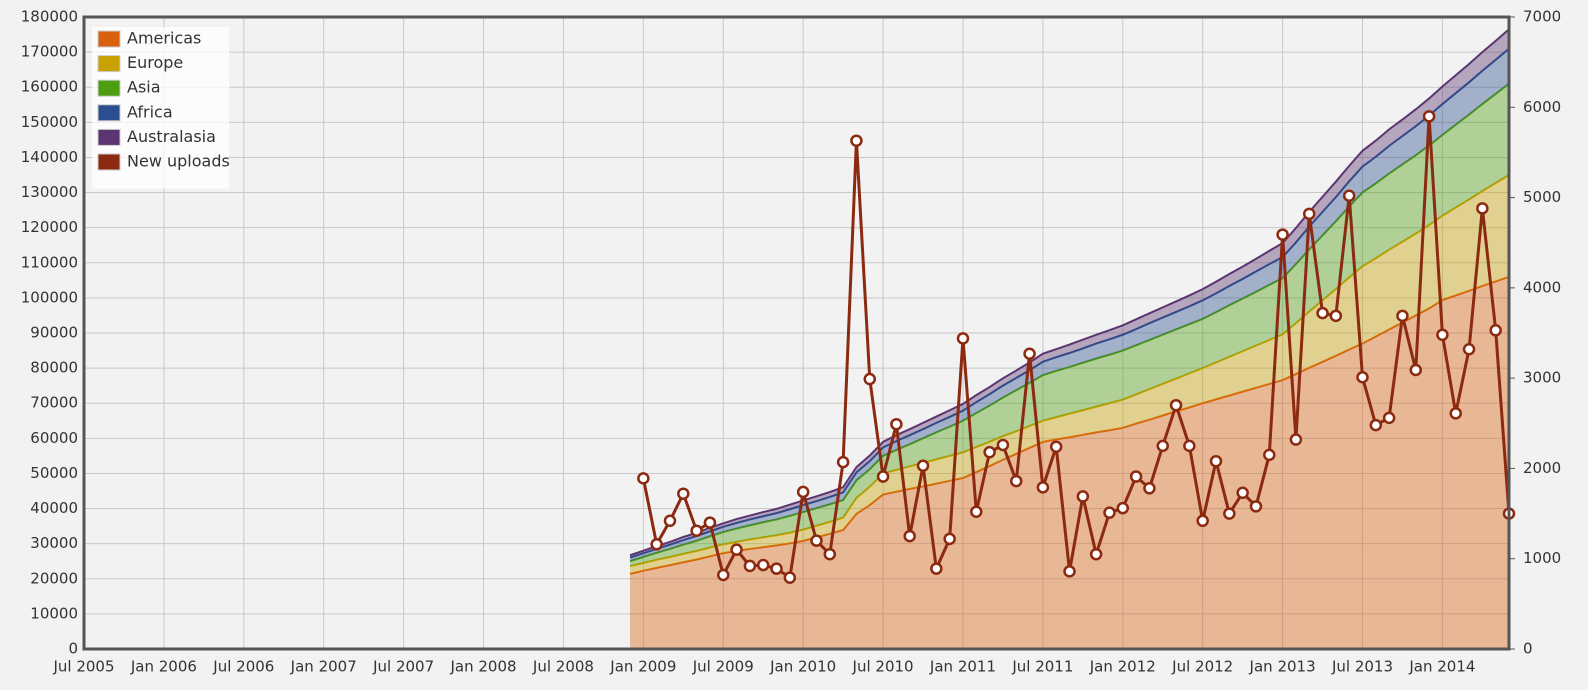 Image resolution: width=1588 pixels, height=690 pixels. I want to click on x-tick-label: Jan 2014, so click(1441, 667).